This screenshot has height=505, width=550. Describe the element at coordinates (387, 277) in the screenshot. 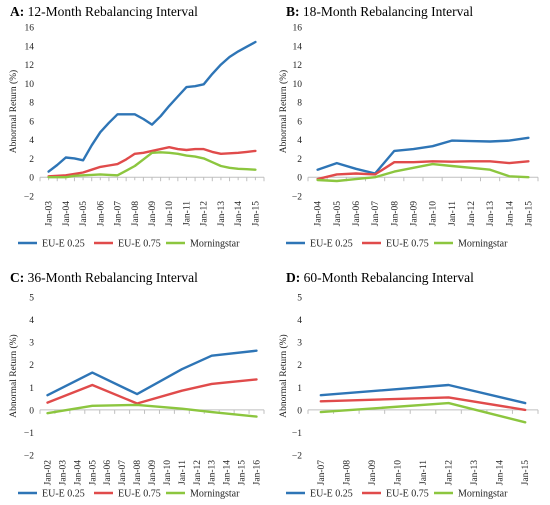

I see `panel-title-text: 60-Month Rebalancing Interval` at that location.